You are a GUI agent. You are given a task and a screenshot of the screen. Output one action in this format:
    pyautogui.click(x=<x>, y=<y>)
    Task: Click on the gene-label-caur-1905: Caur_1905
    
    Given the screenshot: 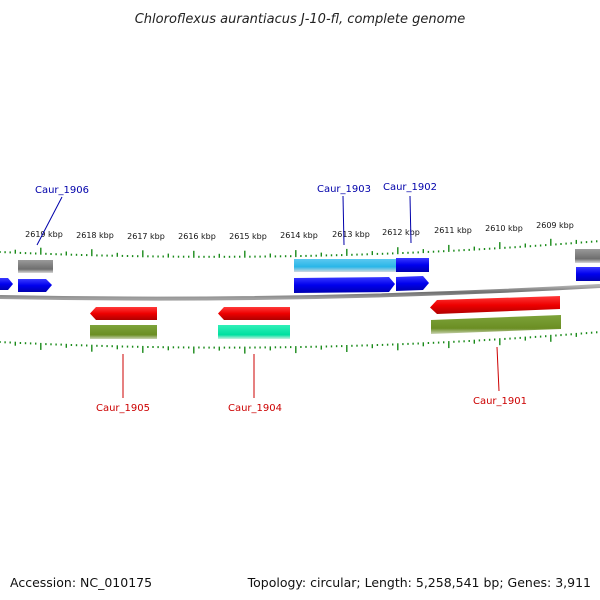 What is the action you would take?
    pyautogui.click(x=123, y=408)
    